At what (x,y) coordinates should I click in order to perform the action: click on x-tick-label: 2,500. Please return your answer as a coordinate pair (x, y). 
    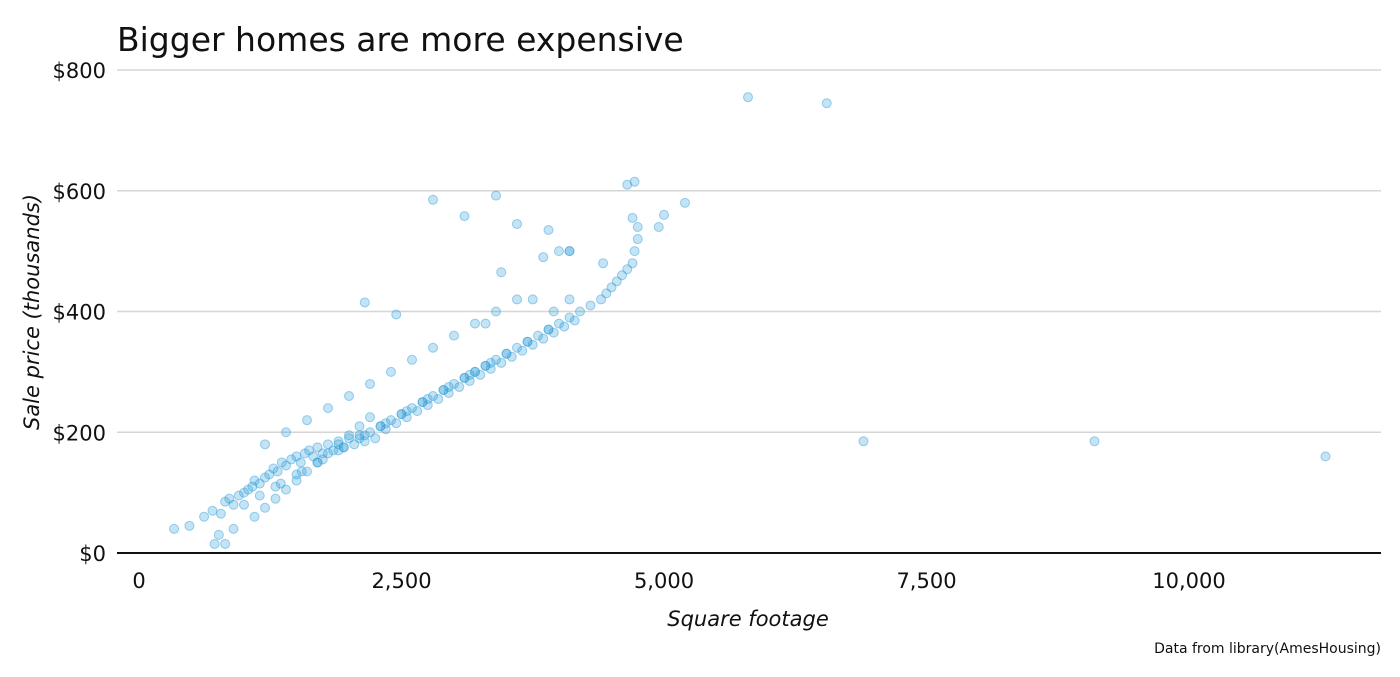
    Looking at the image, I should click on (401, 581).